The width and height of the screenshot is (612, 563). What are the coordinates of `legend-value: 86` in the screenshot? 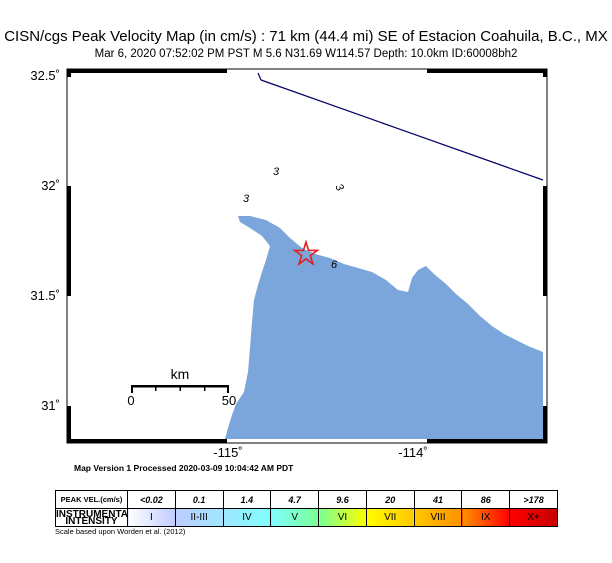 It's located at (486, 499).